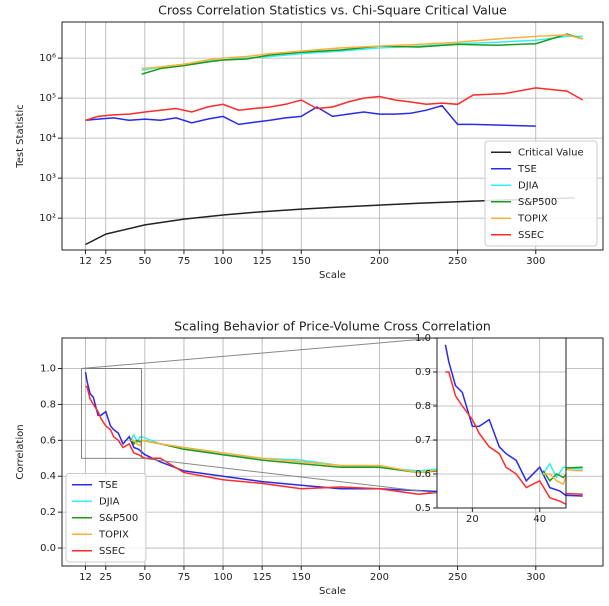 The height and width of the screenshot is (606, 609). Describe the element at coordinates (47, 58) in the screenshot. I see `y-tick-label: 10⁶` at that location.